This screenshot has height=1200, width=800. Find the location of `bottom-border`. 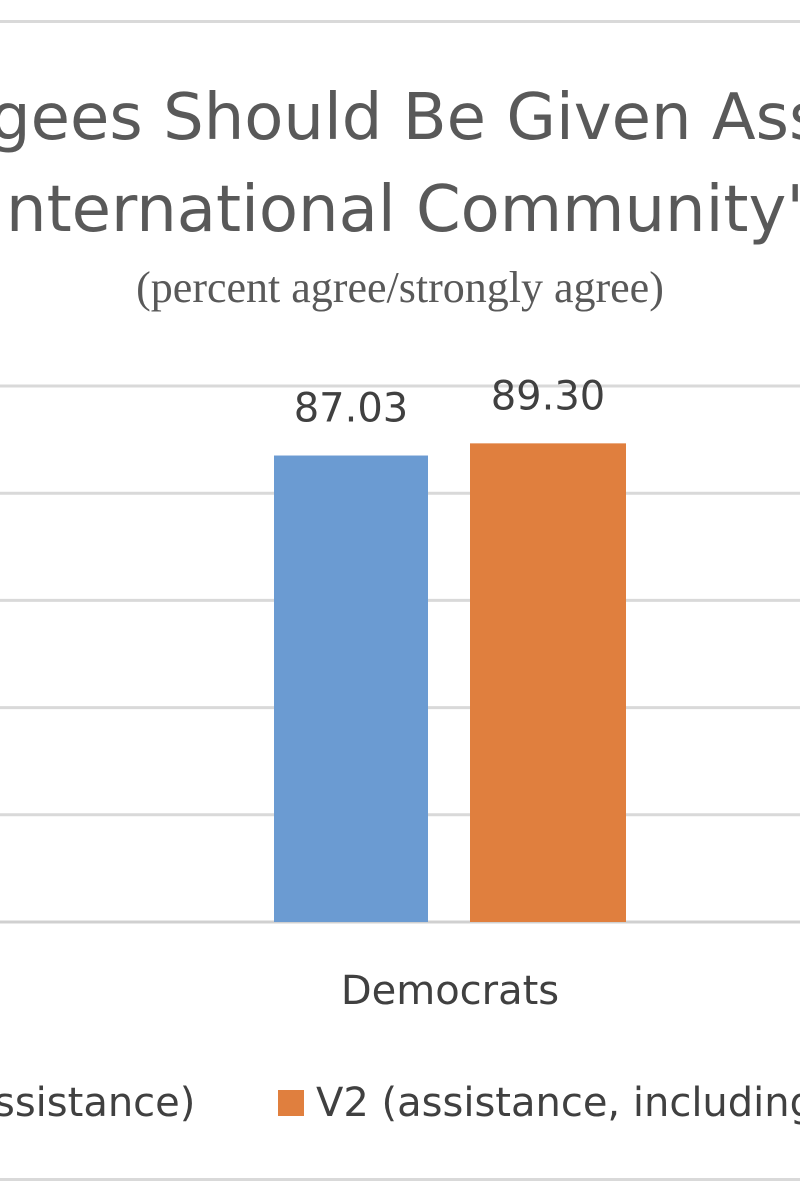

bottom-border is located at coordinates (400, 1179).